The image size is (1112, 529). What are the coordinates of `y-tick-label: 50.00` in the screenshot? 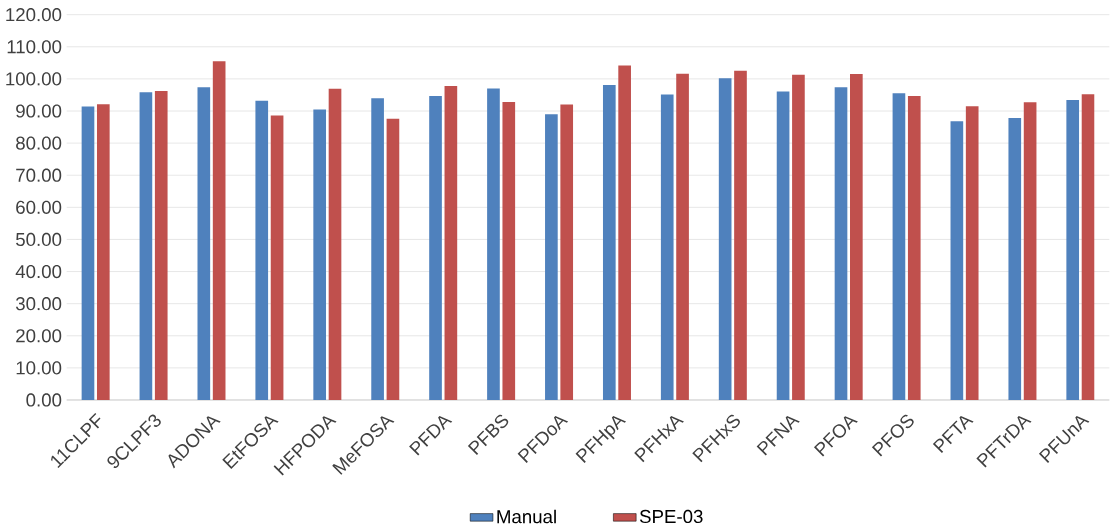 It's located at (39, 239).